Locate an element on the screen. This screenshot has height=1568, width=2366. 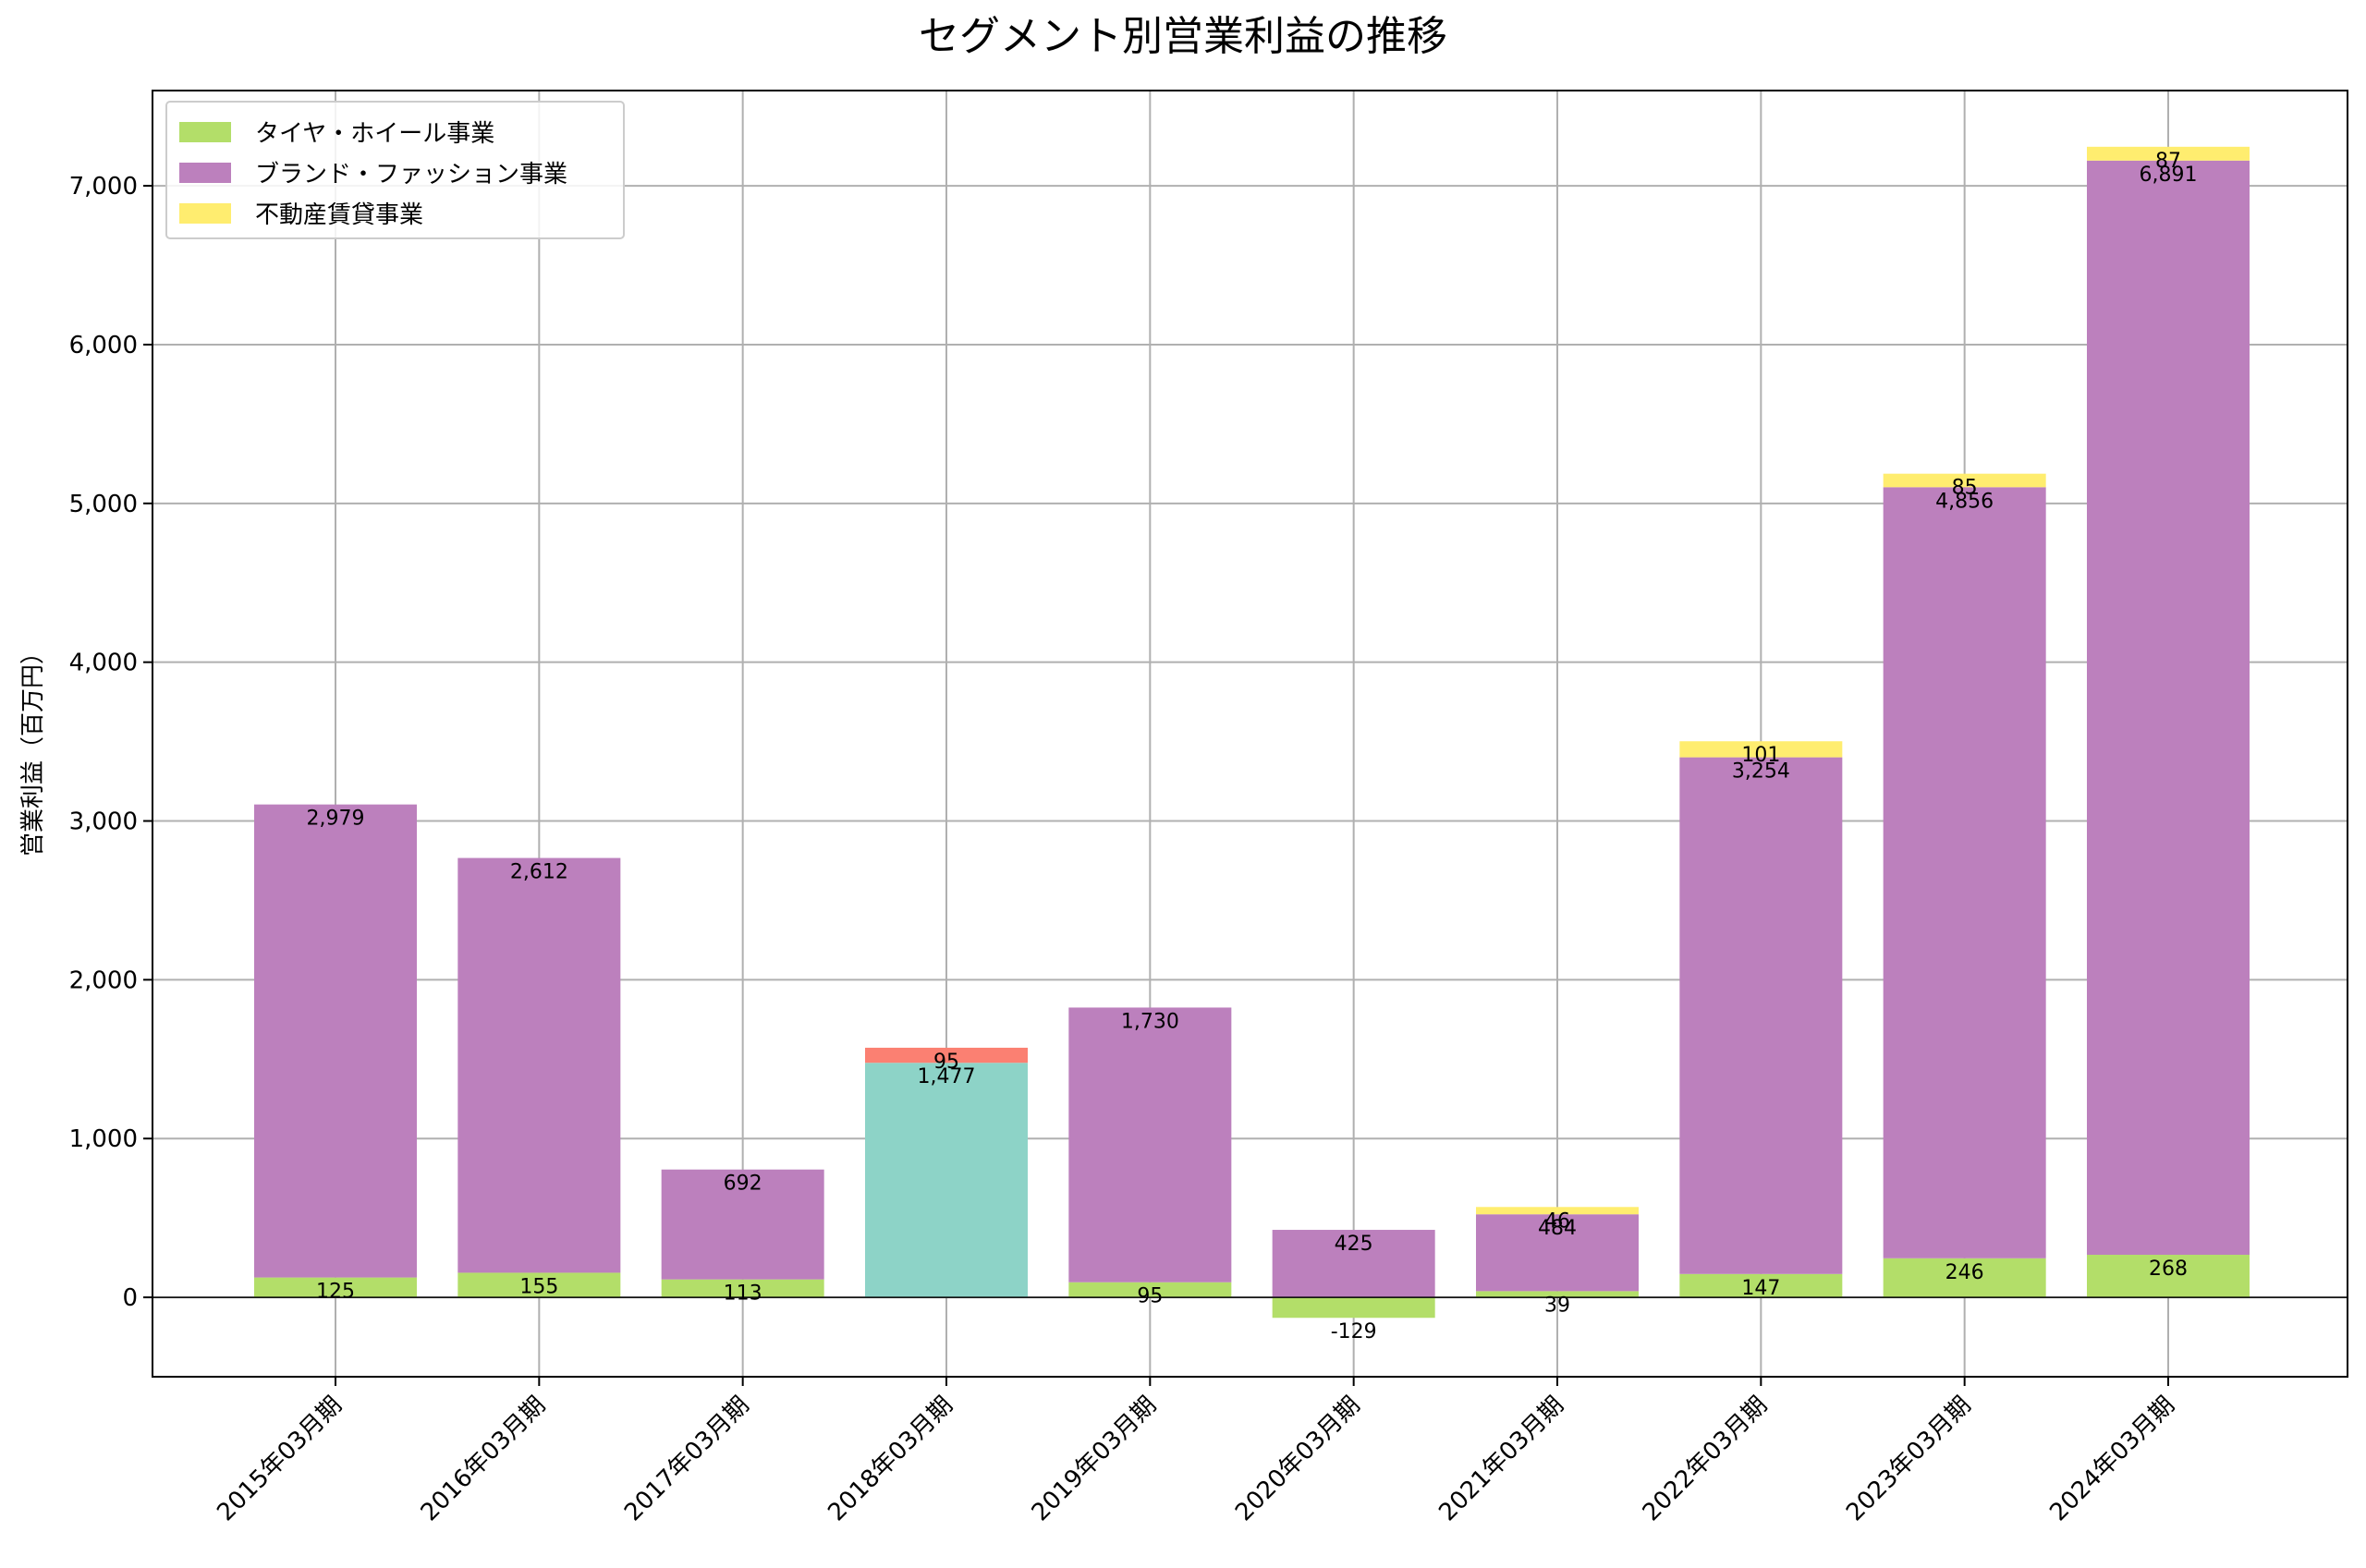
legend-box is located at coordinates (395, 170).